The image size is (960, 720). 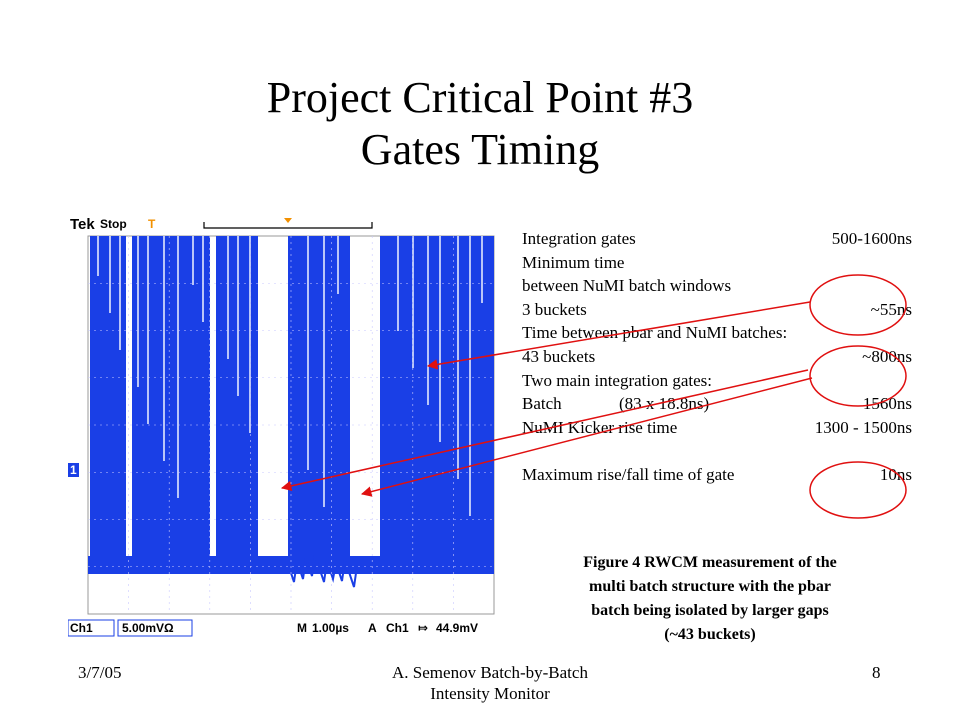 I want to click on spec-row: 43 buckets ~800ns, so click(x=717, y=357).